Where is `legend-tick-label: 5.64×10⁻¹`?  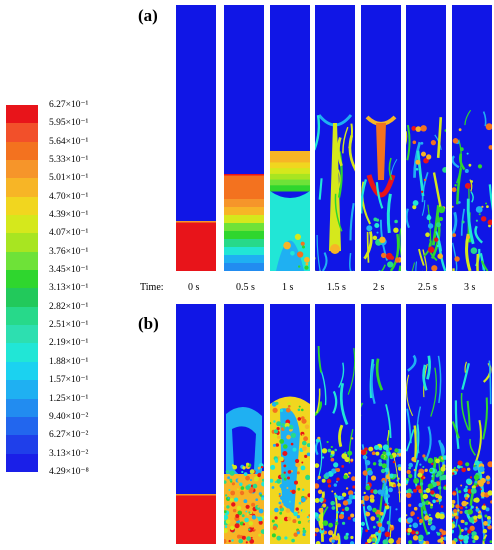
legend-tick-label: 5.64×10⁻¹ is located at coordinates (69, 141).